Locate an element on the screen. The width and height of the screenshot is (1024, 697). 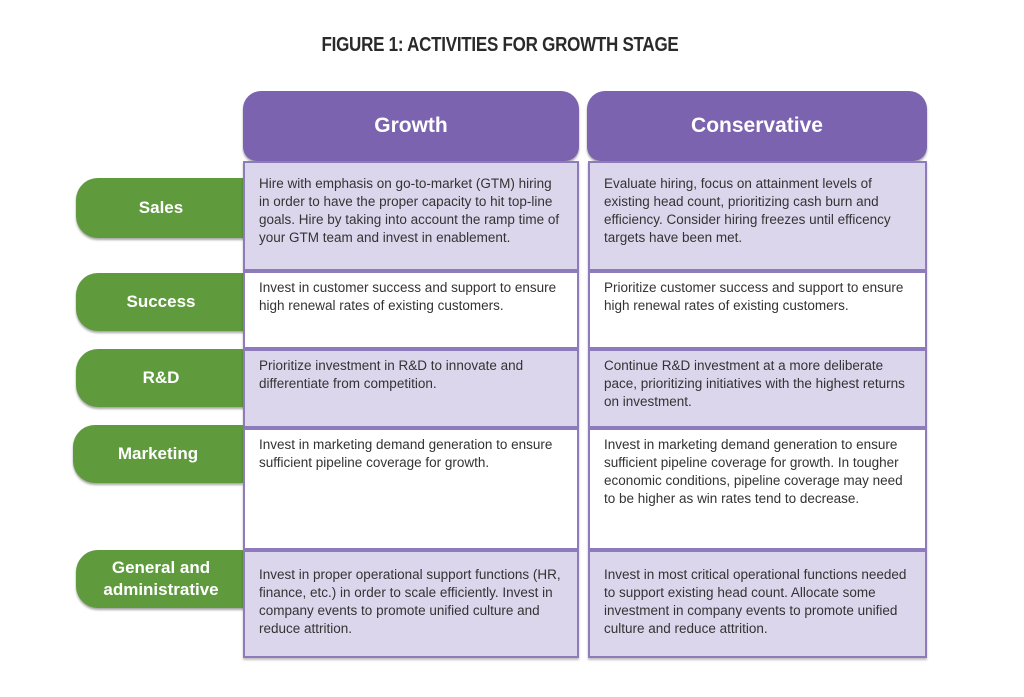
row-label-general-admin: General and administrative is located at coordinates (161, 579).